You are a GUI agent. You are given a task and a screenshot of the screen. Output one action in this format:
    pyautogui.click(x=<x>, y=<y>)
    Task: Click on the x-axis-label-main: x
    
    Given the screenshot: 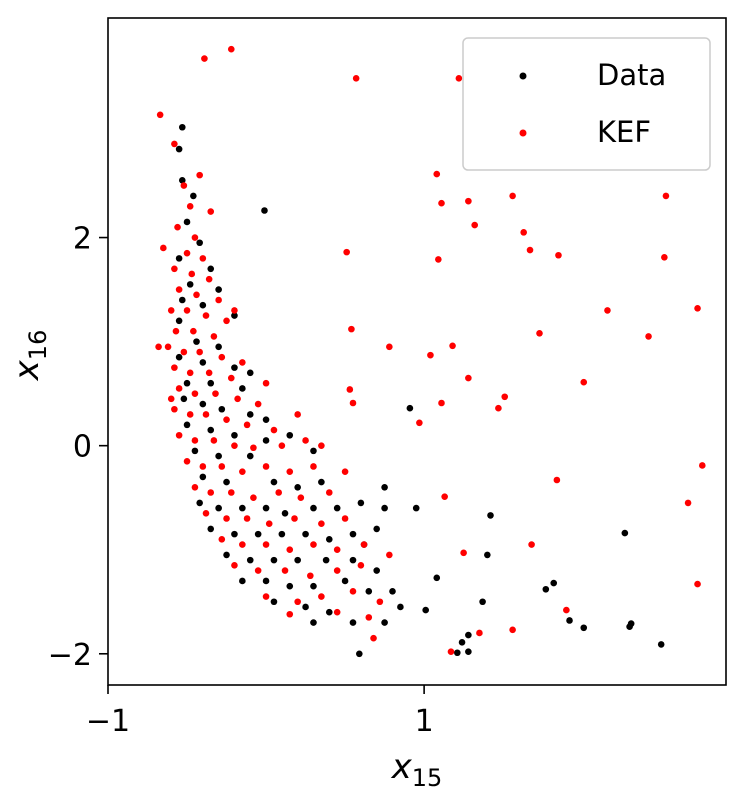 What is the action you would take?
    pyautogui.click(x=402, y=767)
    